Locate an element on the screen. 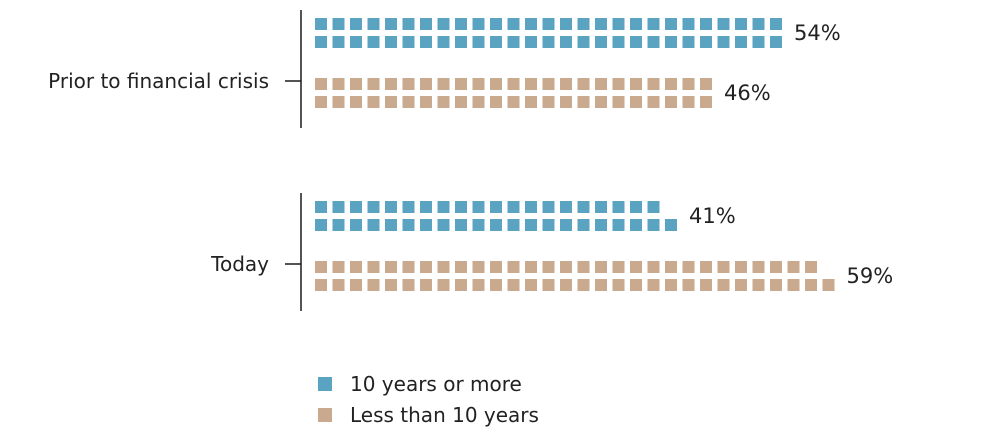 The image size is (996, 433). waffle-bar-10-years-or-more-prior-to-financial-crisis is located at coordinates (548, 33).